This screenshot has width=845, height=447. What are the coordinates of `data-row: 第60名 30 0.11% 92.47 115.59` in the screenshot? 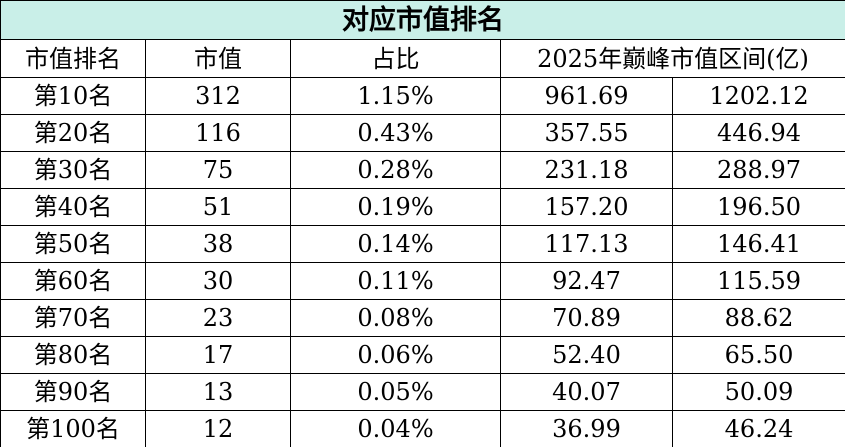 It's located at (422, 281).